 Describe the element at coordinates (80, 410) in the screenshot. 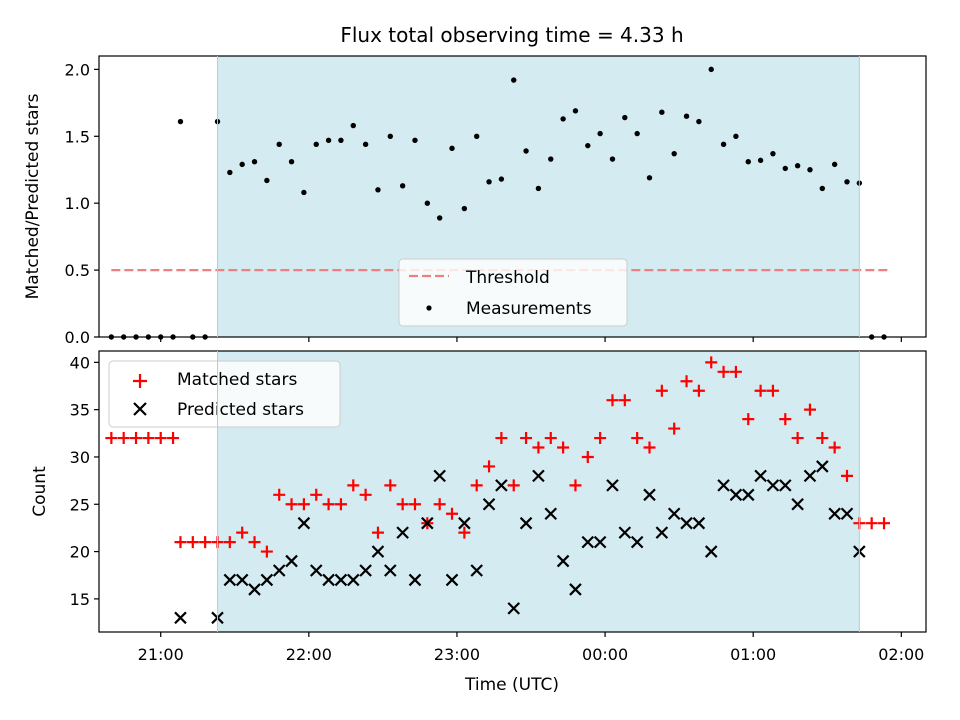

I see `y-tick-label: 35` at that location.